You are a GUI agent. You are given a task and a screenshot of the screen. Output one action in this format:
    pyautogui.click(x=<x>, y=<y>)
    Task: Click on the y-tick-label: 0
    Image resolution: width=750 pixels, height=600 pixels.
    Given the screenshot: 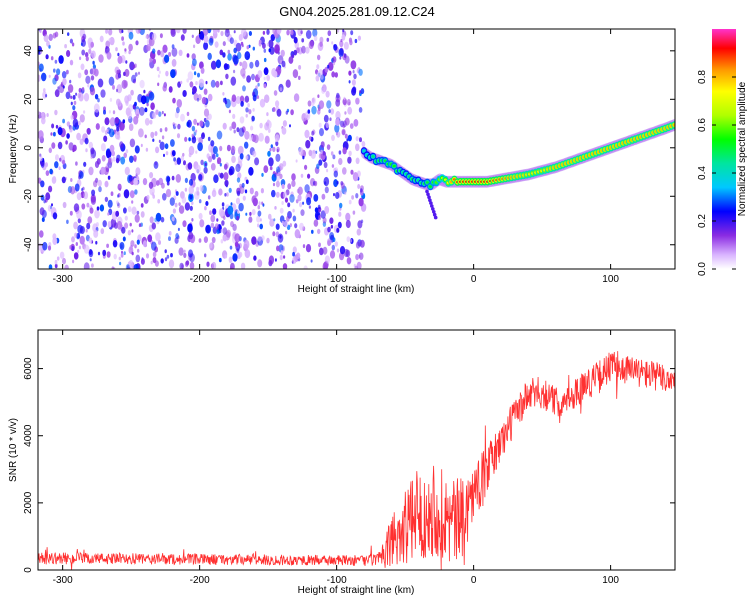 What is the action you would take?
    pyautogui.click(x=28, y=570)
    